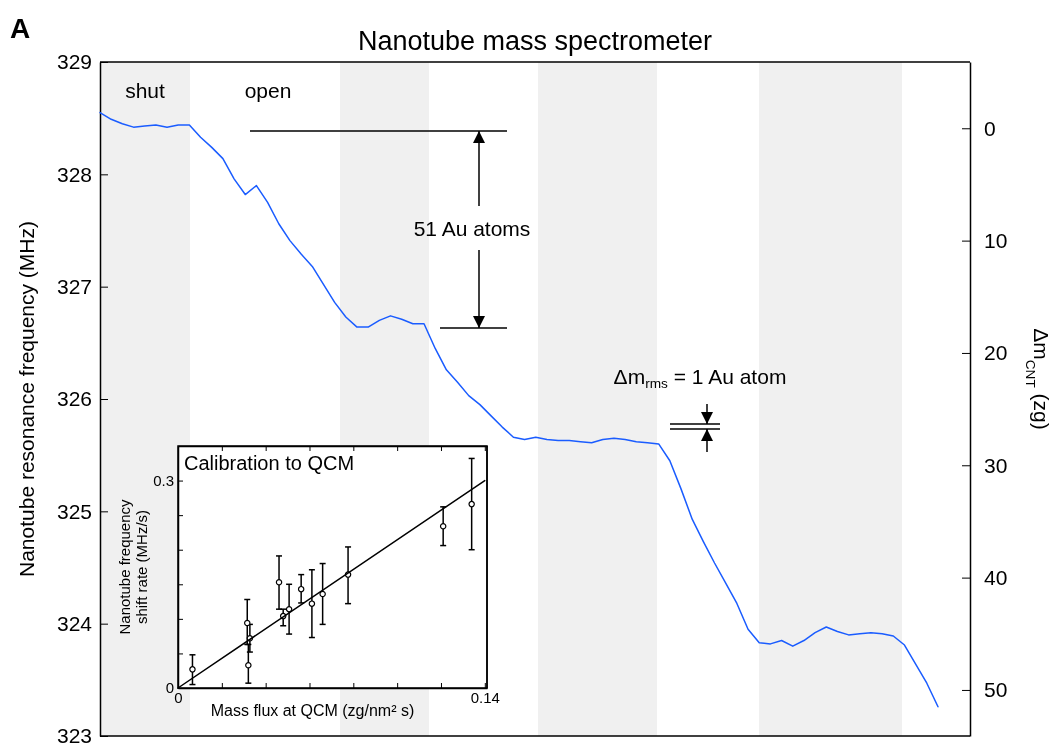 The height and width of the screenshot is (752, 1055). What do you see at coordinates (312, 710) in the screenshot?
I see `x-axis-title: Mass flux at QCM (zg/nm² s)` at bounding box center [312, 710].